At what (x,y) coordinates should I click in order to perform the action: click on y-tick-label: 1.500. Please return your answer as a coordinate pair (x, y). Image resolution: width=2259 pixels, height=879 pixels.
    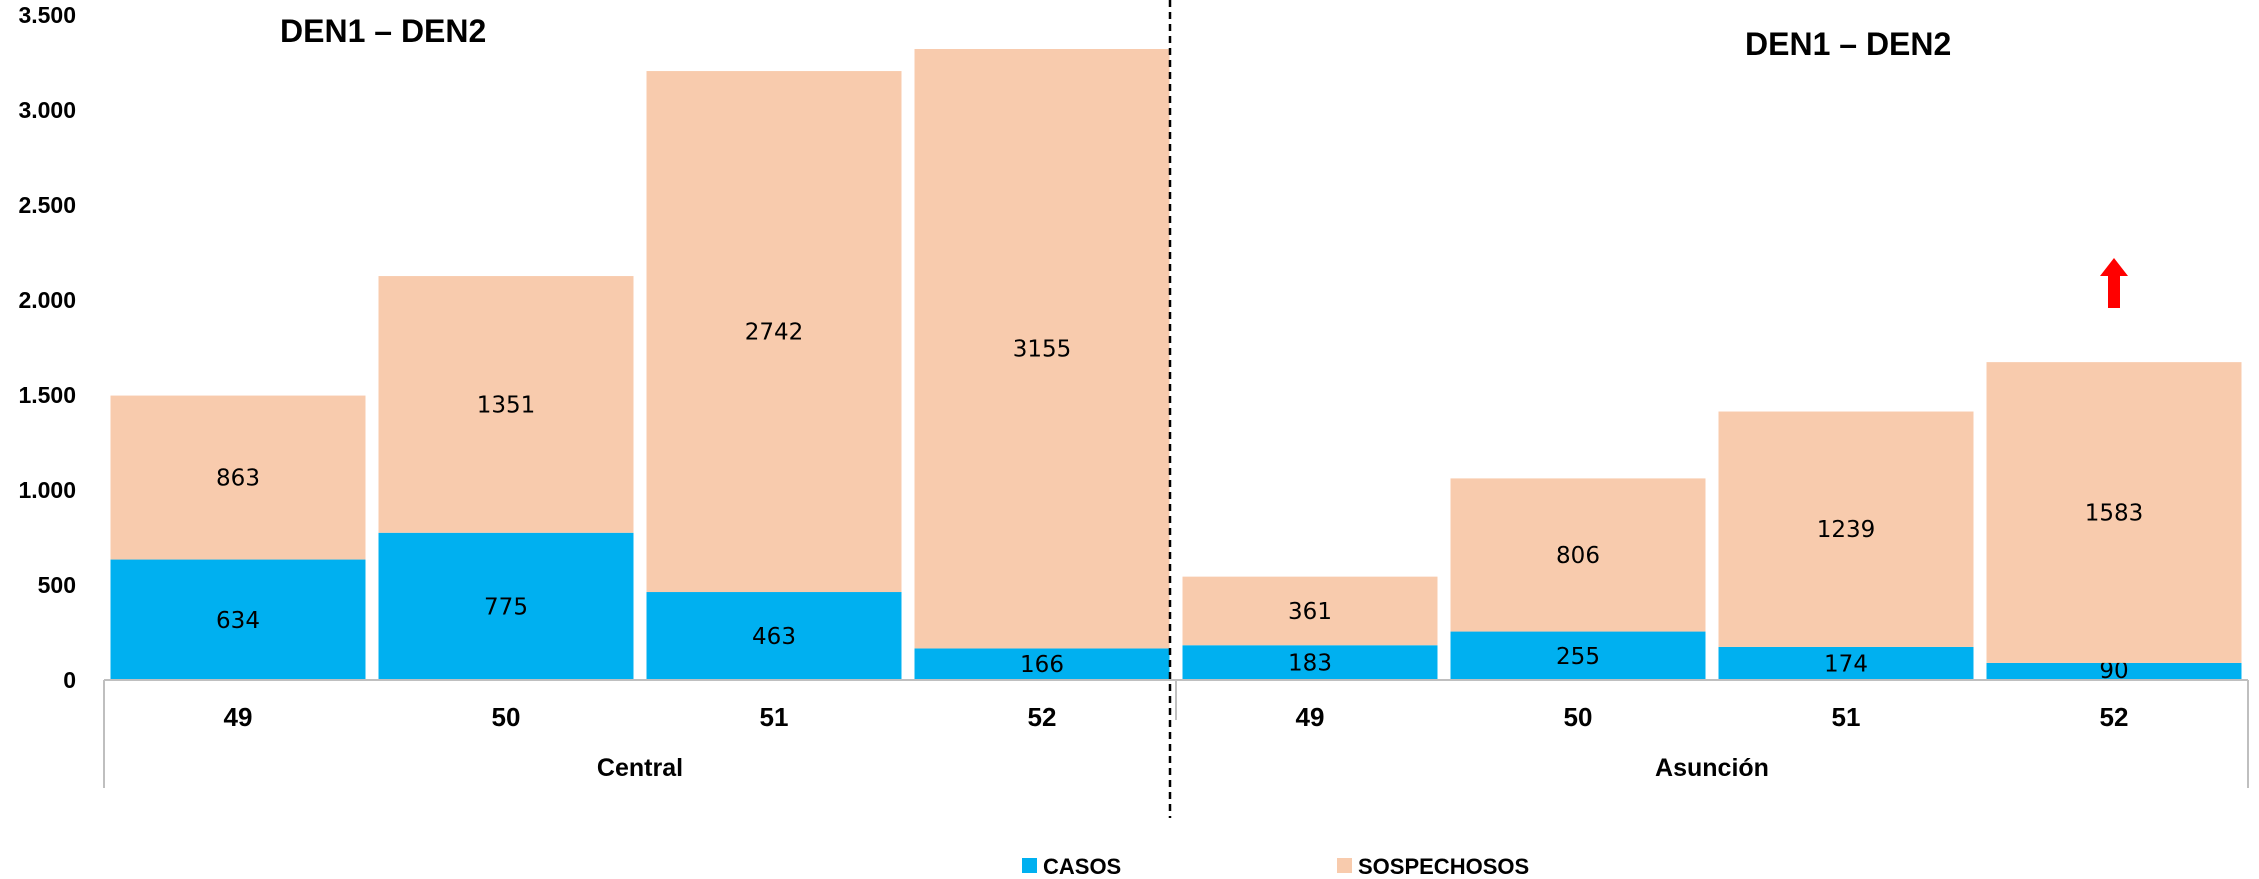
    Looking at the image, I should click on (47, 395).